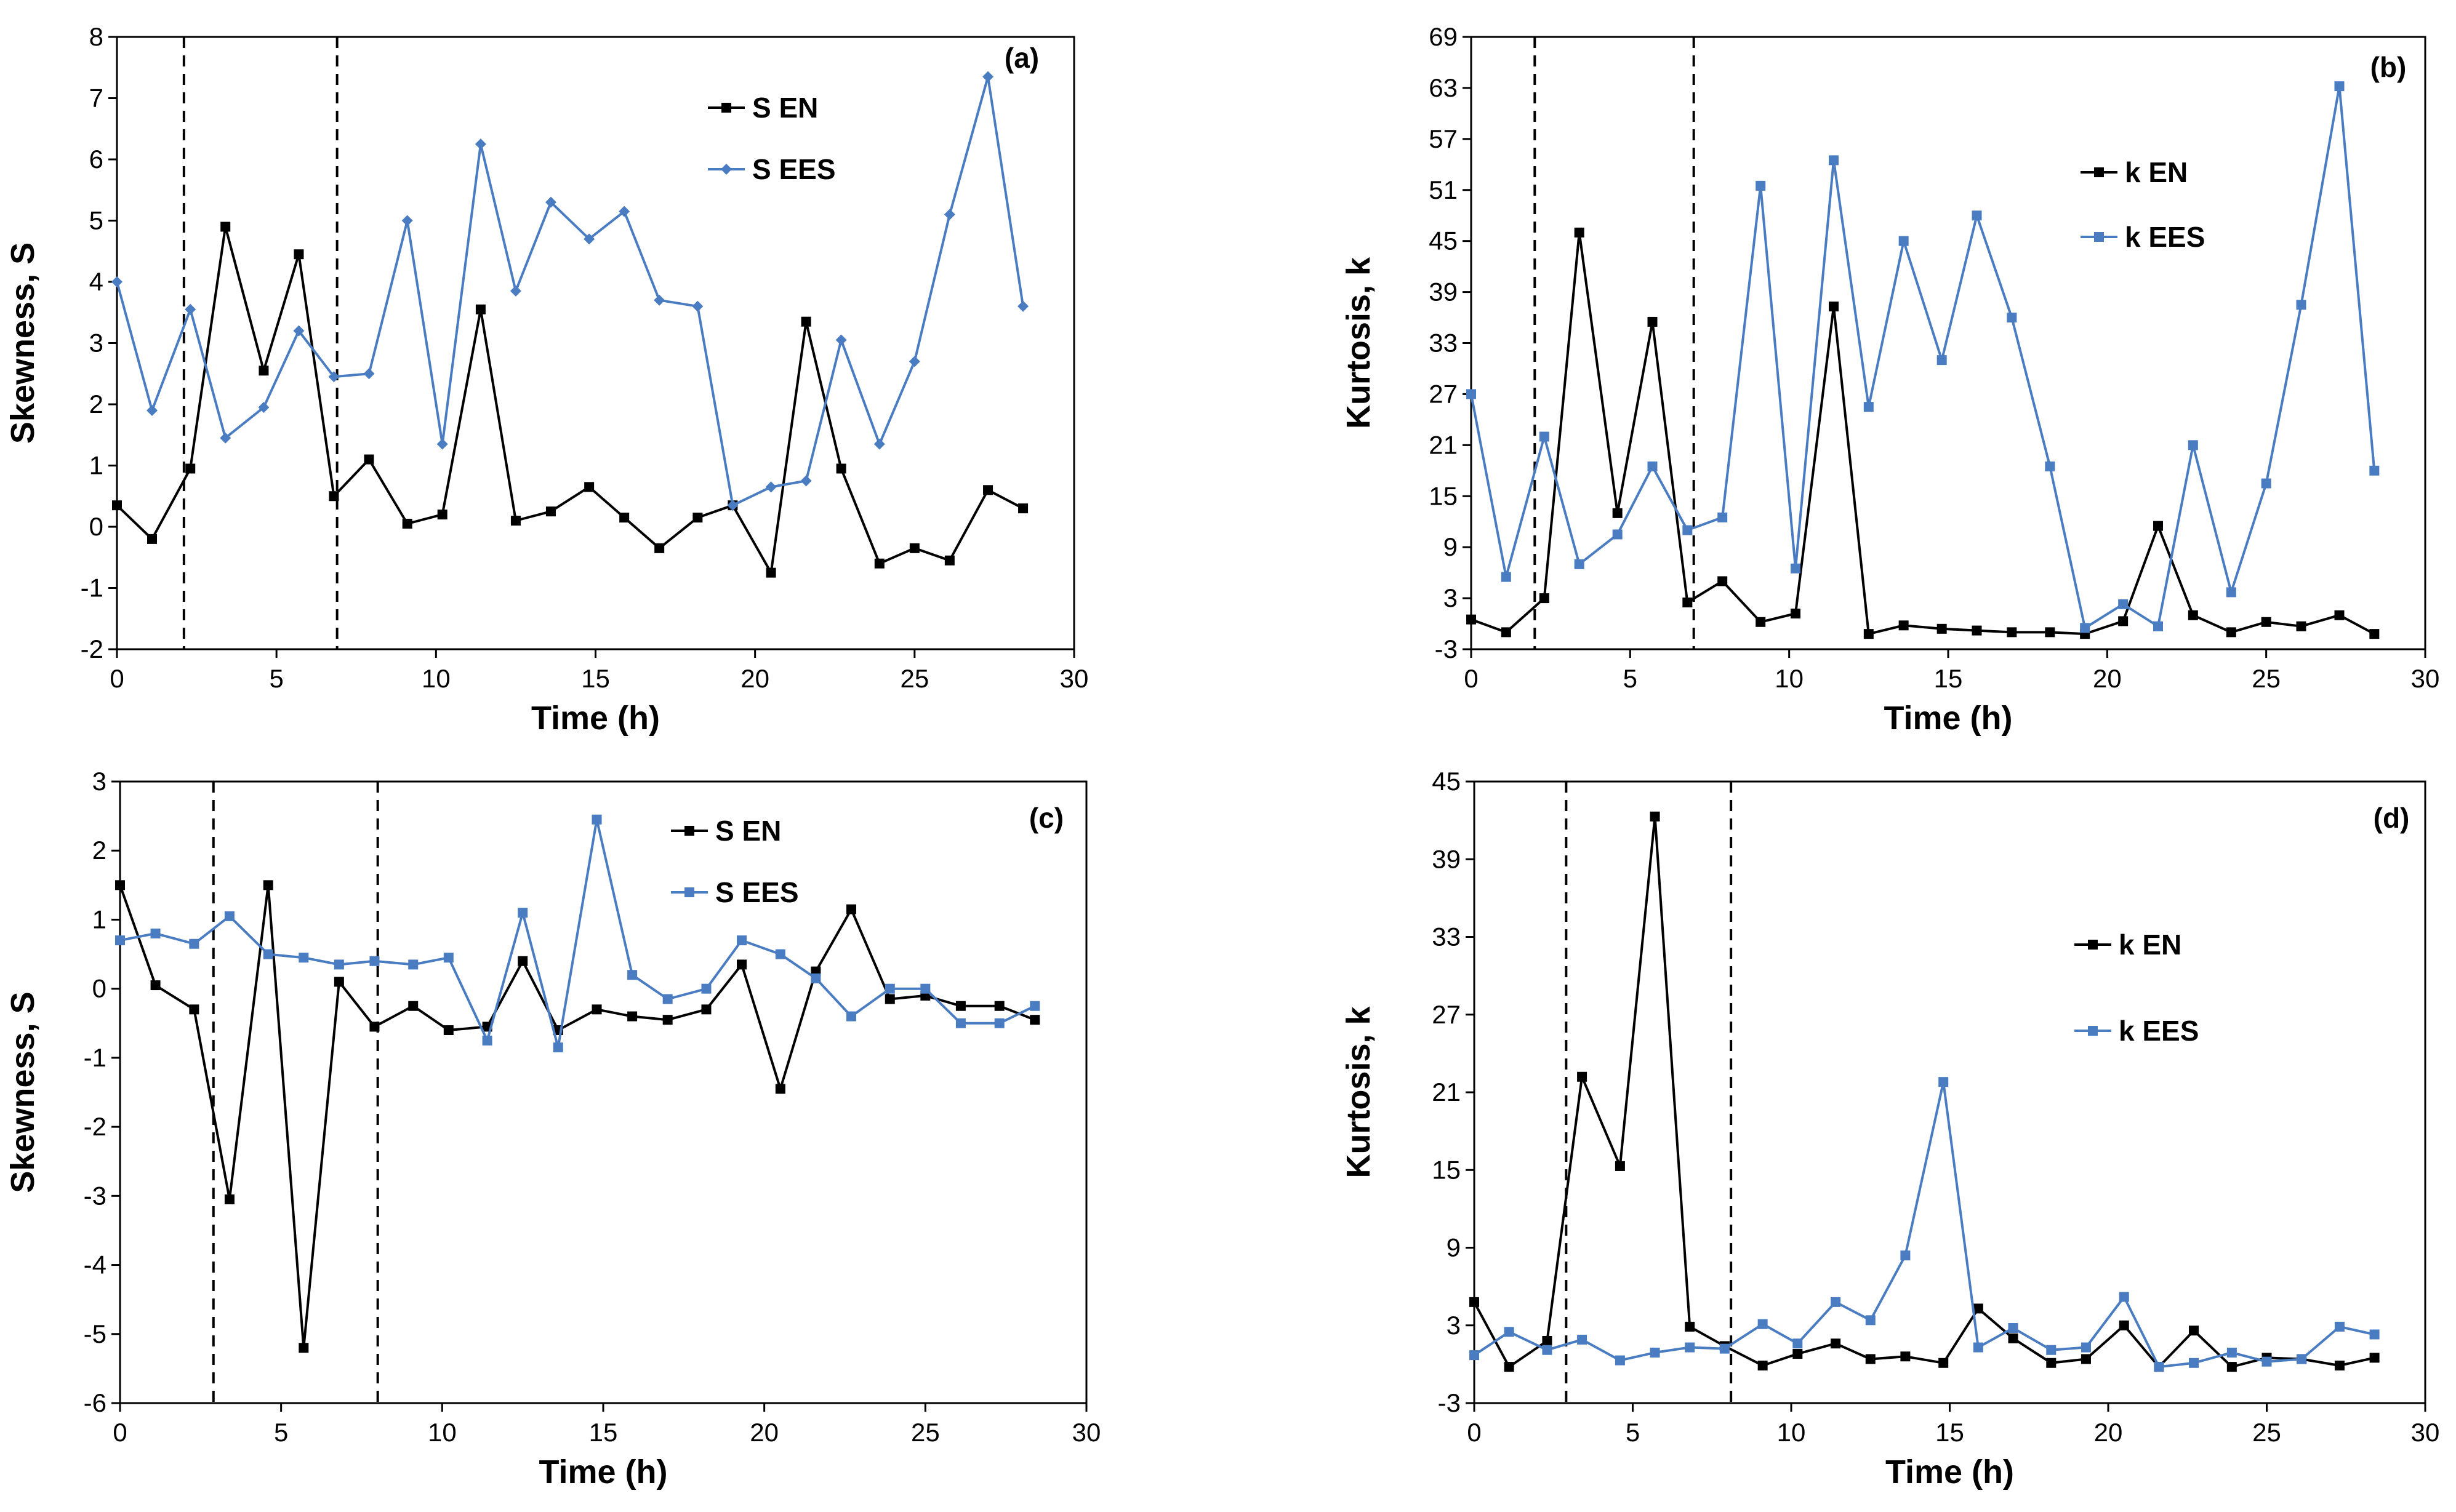 The height and width of the screenshot is (1512, 2456). I want to click on y-tick-label: -5, so click(95, 1333).